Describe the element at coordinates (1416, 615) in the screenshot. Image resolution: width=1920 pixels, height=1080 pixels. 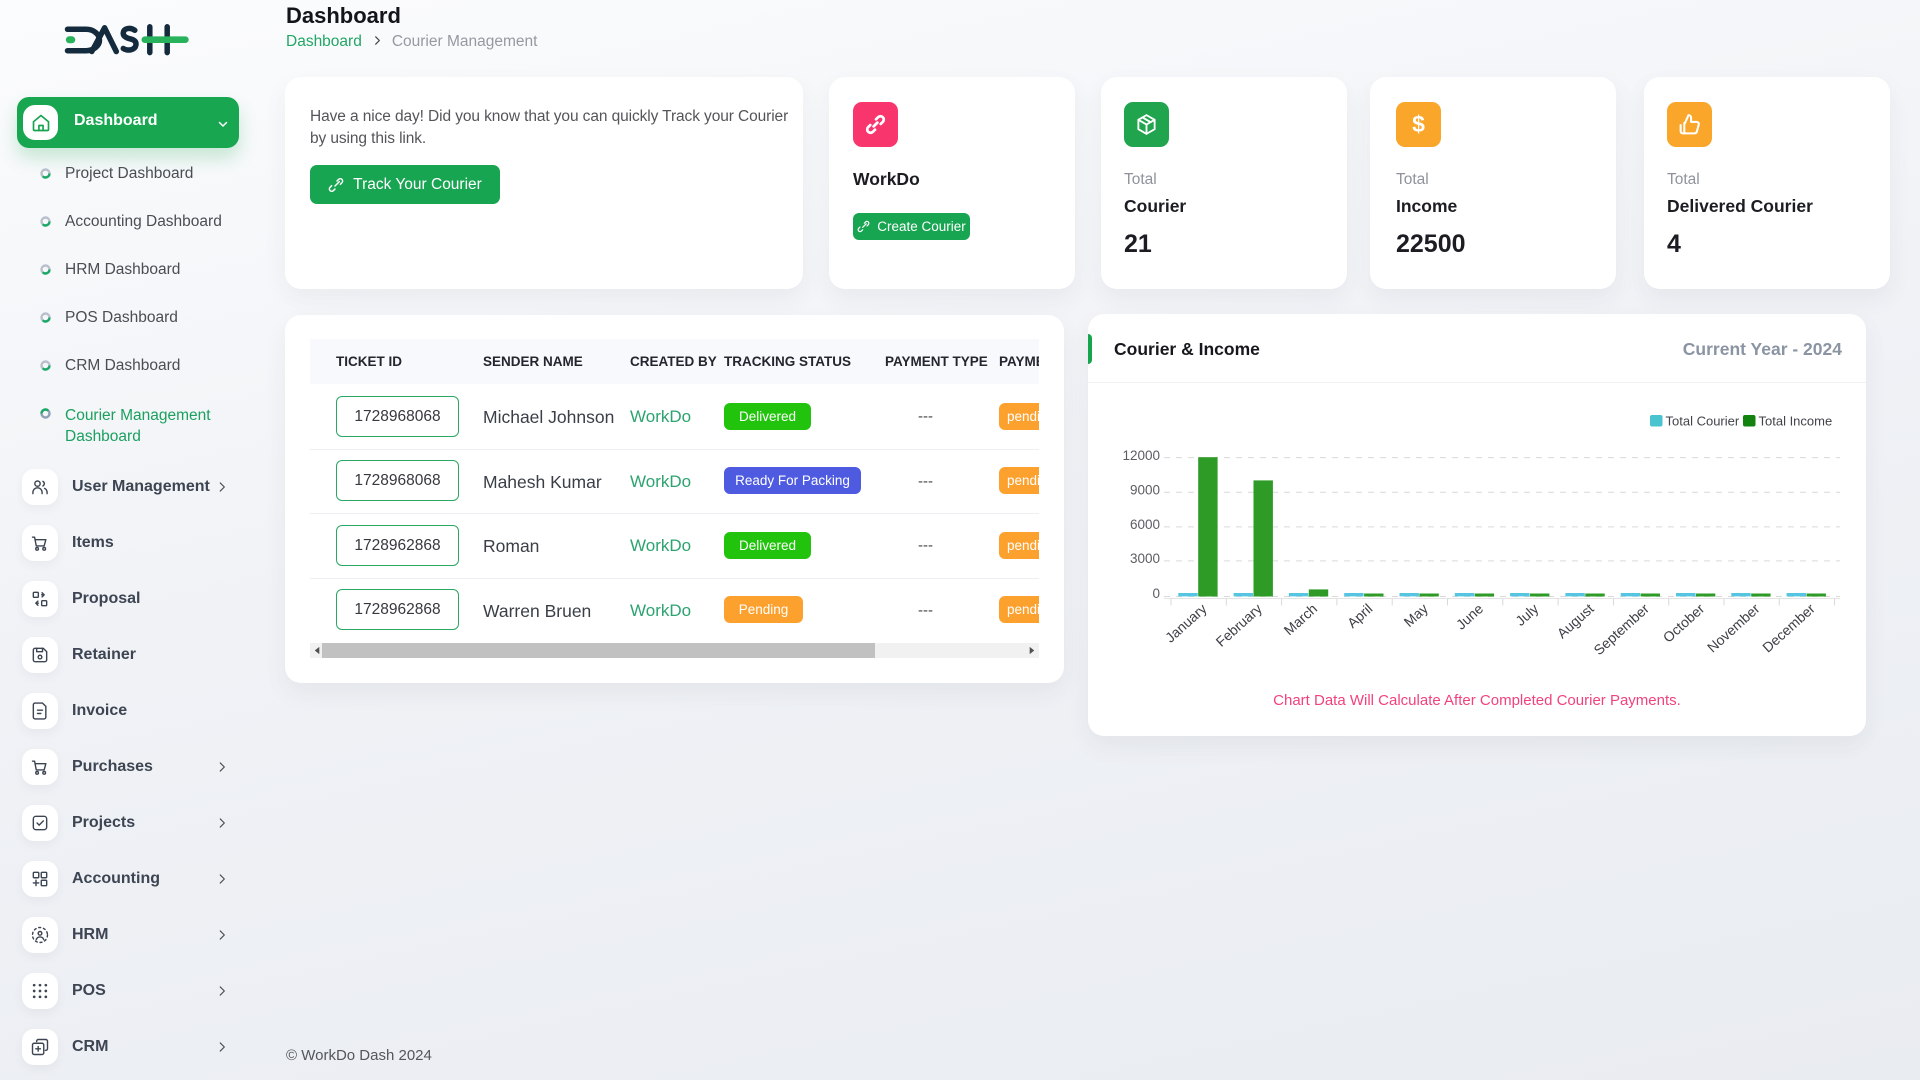
I see `svg-text: May` at that location.